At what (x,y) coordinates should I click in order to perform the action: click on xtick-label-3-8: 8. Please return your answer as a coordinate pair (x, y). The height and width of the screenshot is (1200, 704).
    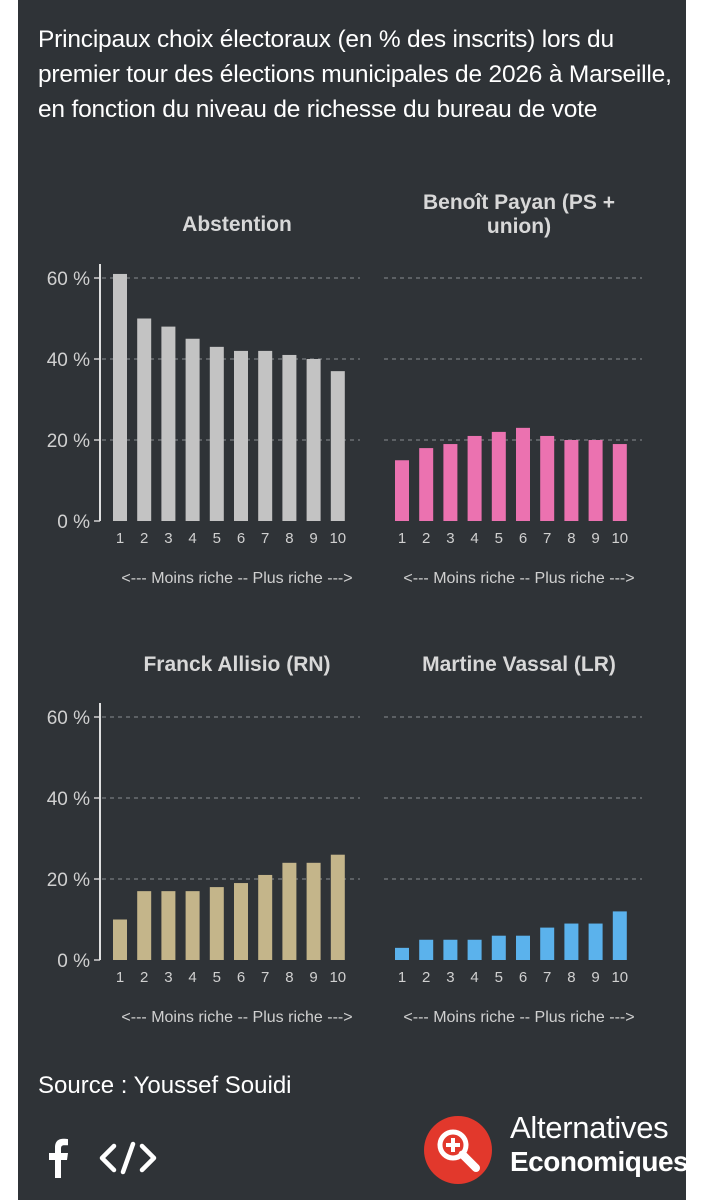
    Looking at the image, I should click on (571, 977).